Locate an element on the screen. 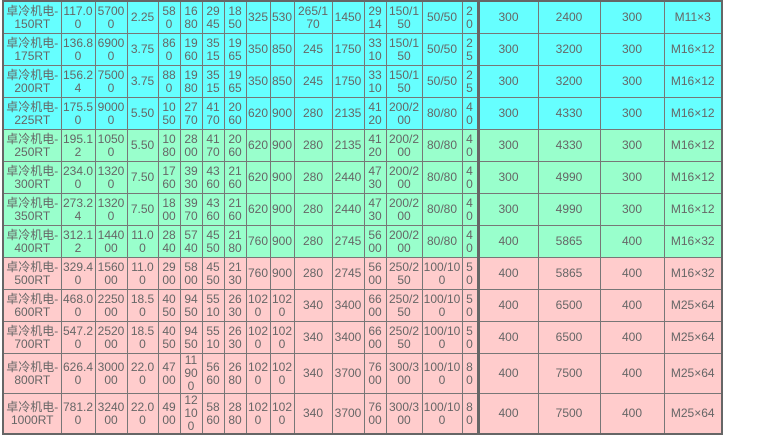 The image size is (769, 438). table-cell: 2745 is located at coordinates (348, 273).